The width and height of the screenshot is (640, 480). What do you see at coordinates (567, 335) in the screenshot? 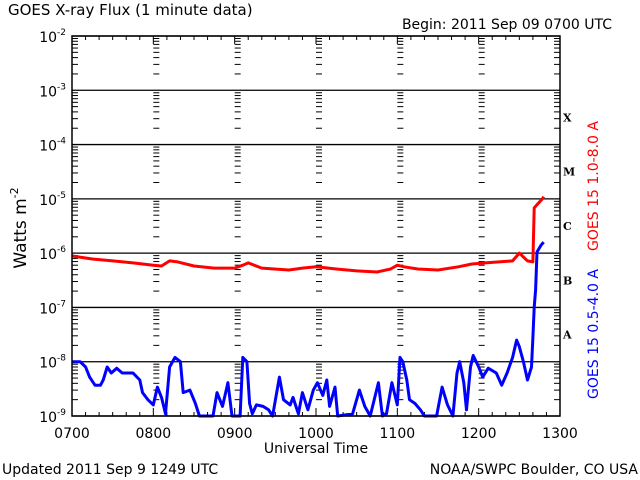
I see `flare-class-label: A` at bounding box center [567, 335].